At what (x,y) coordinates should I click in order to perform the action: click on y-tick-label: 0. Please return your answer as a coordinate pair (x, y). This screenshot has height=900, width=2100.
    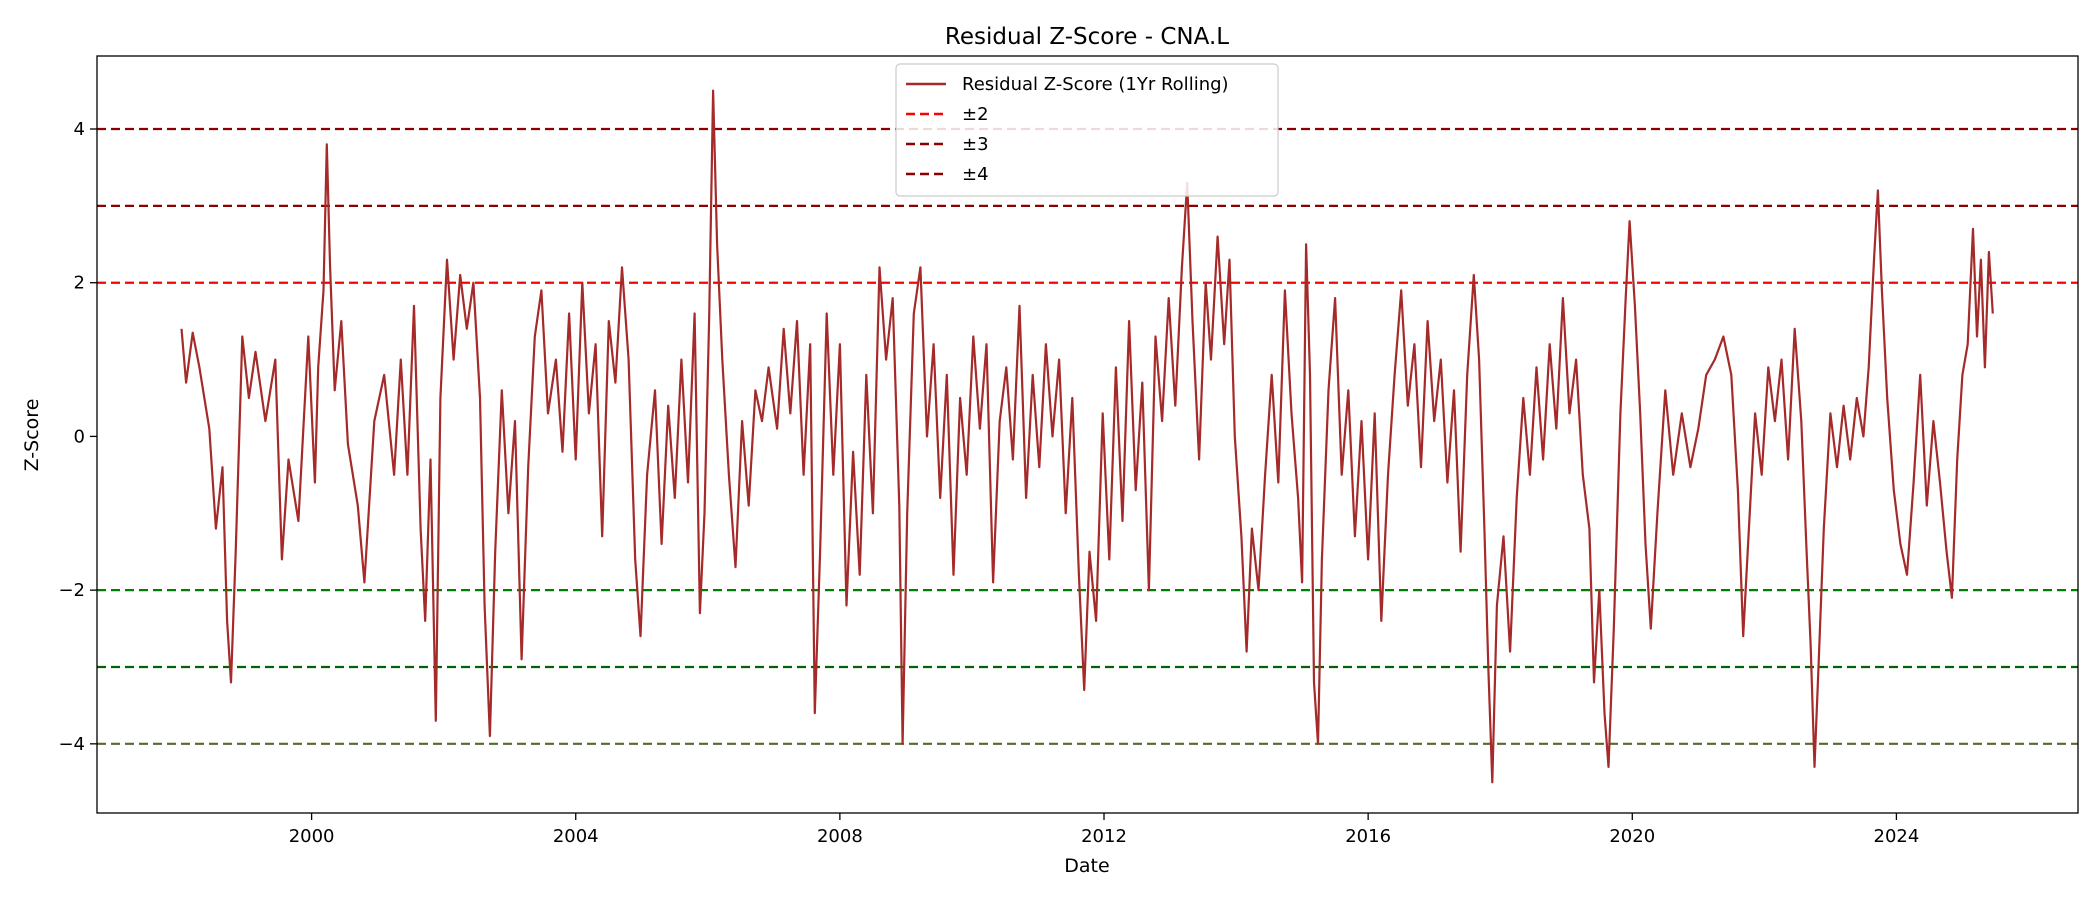
    Looking at the image, I should click on (79, 436).